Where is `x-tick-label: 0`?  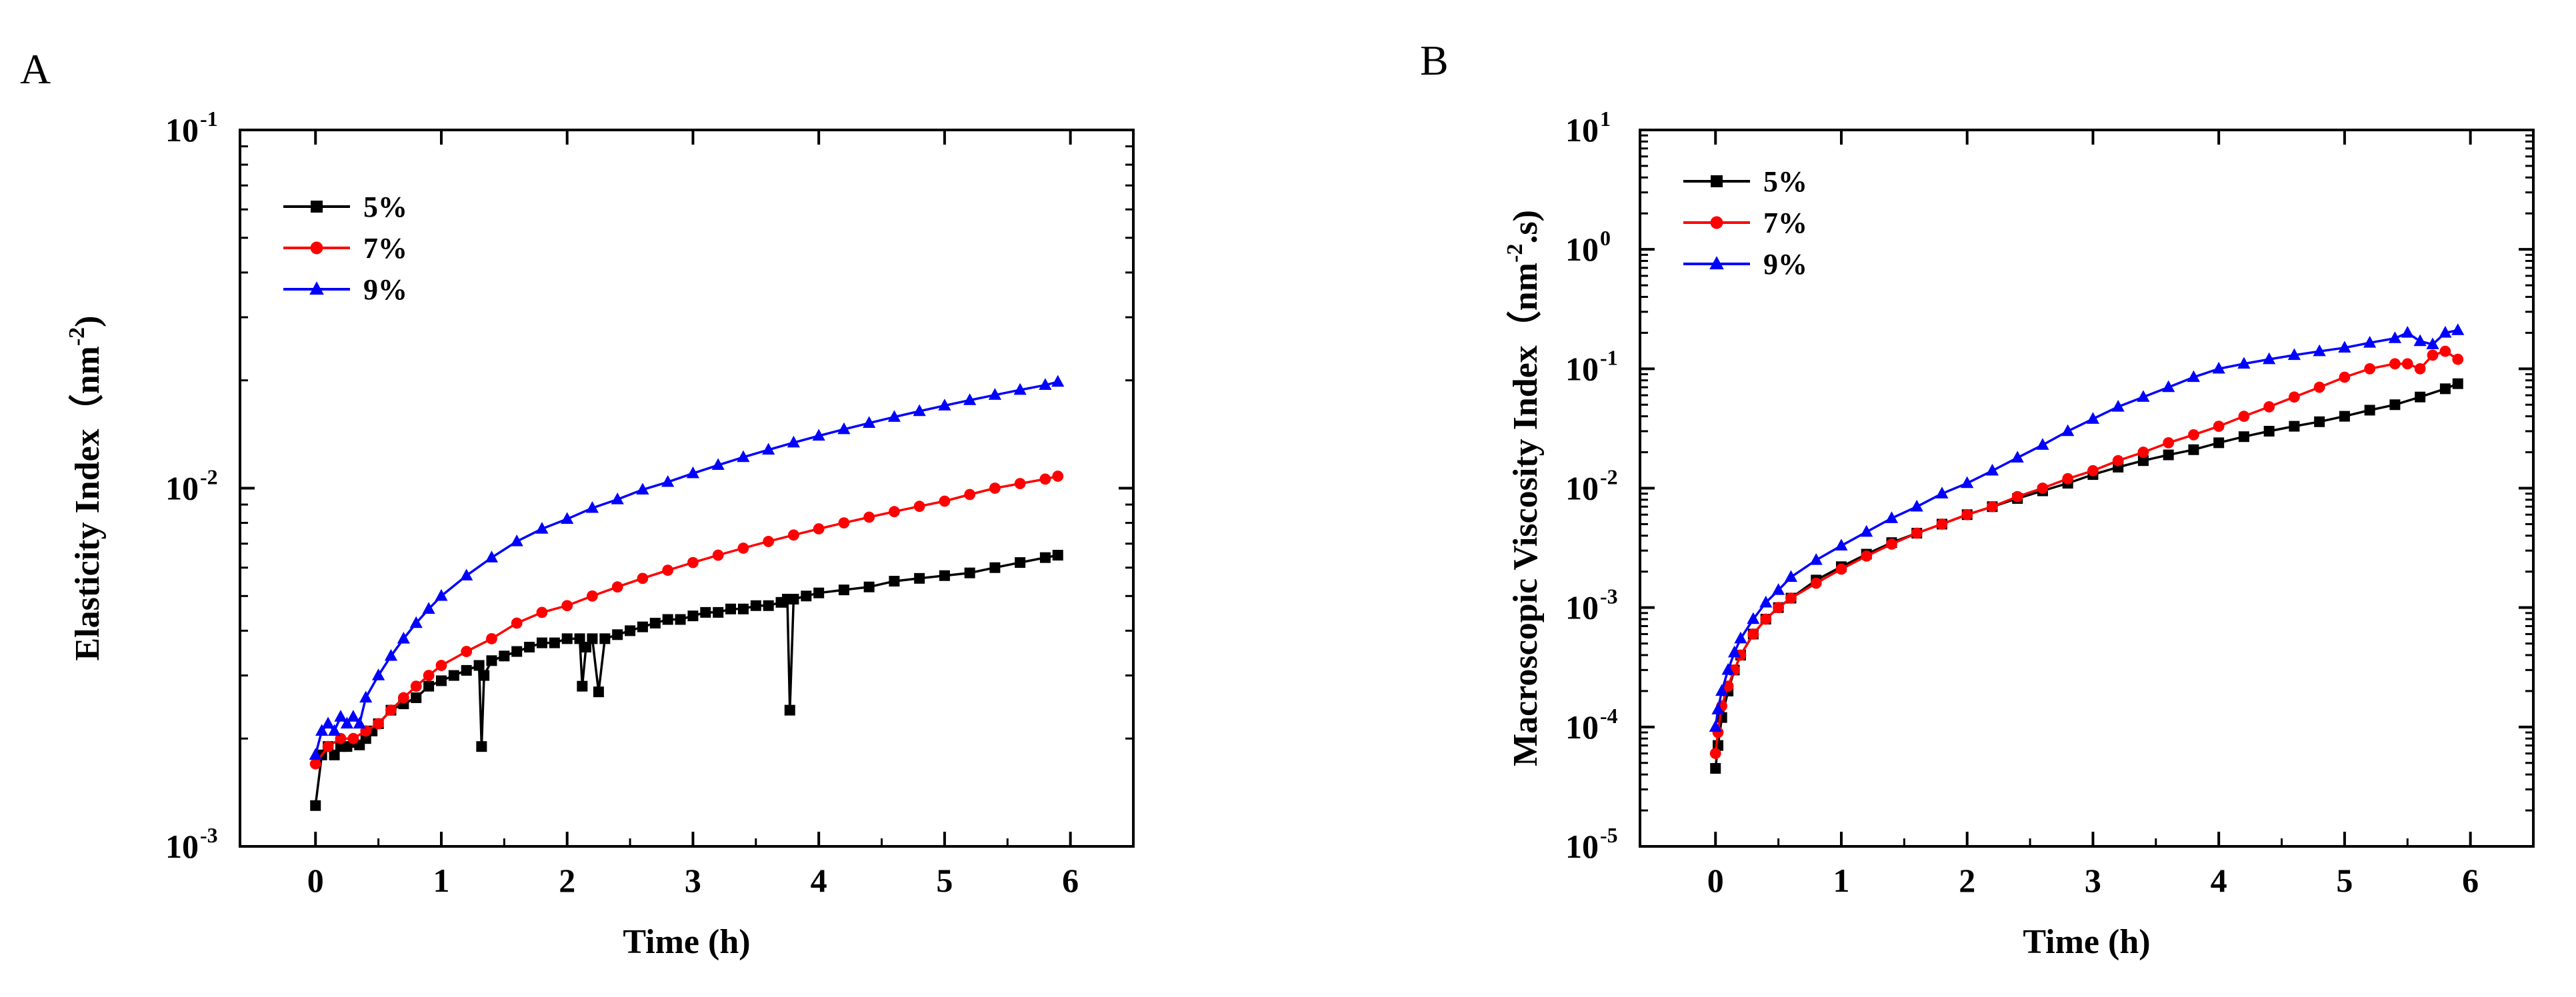 x-tick-label: 0 is located at coordinates (1715, 881).